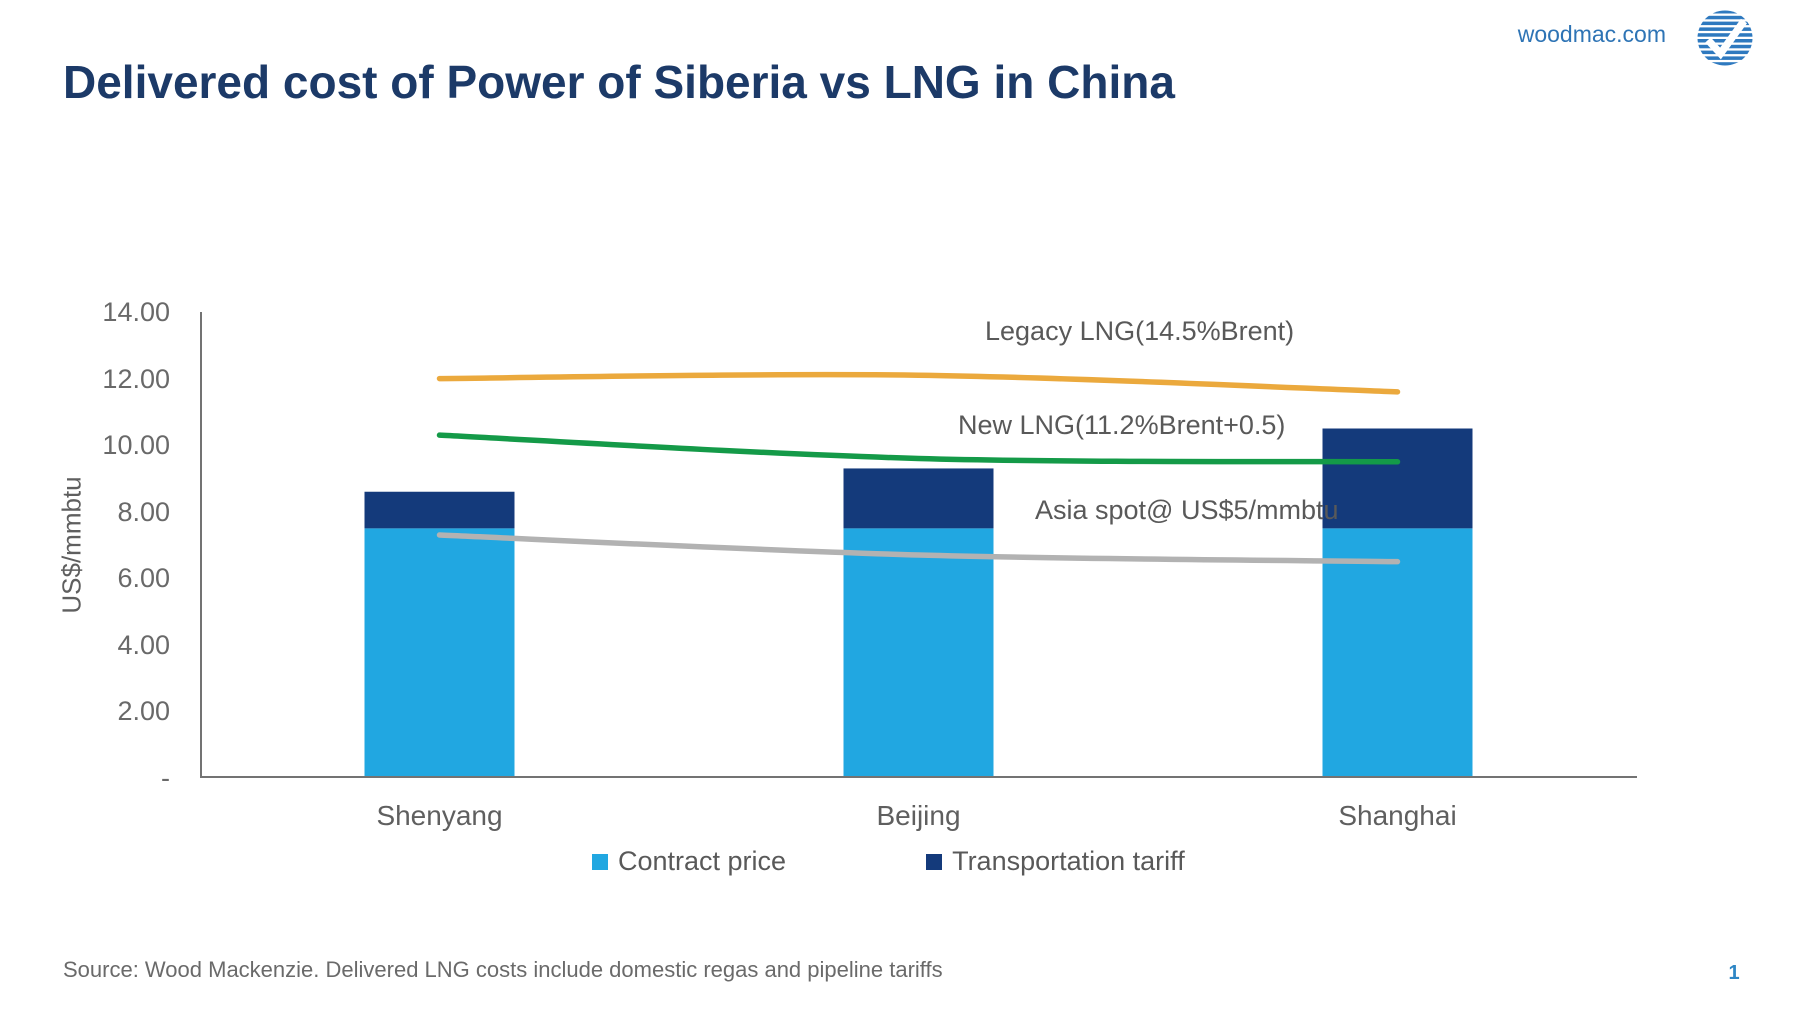 The height and width of the screenshot is (1012, 1800). Describe the element at coordinates (934, 861) in the screenshot. I see `transportation-tariff-swatch-icon` at that location.